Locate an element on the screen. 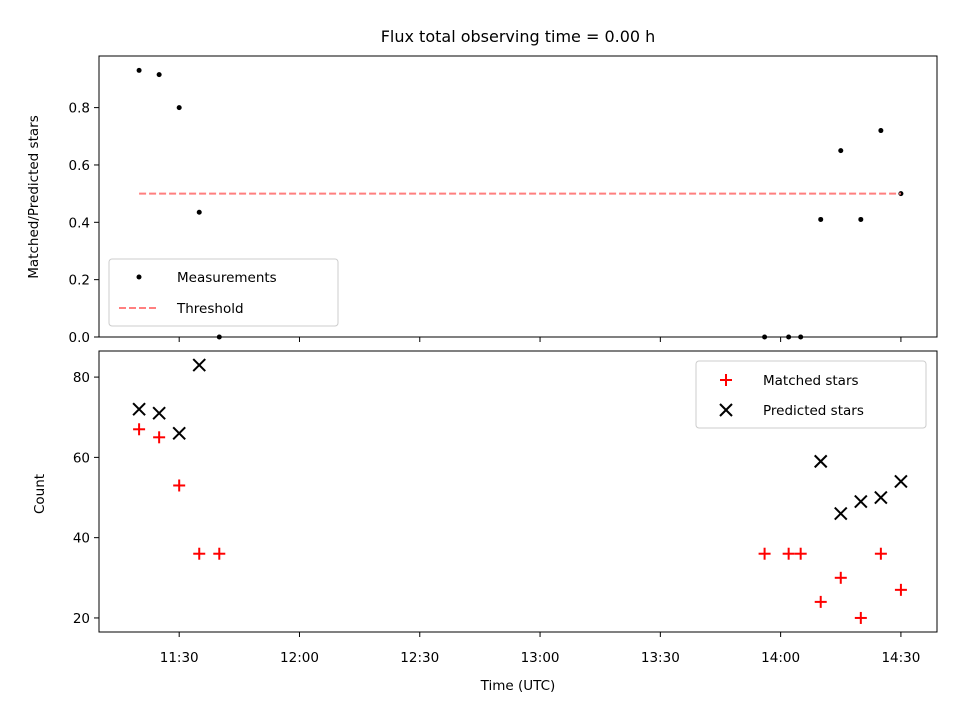 This screenshot has width=960, height=720. top-y-axis: 0.0 0.2 0.4 0.6 0.8 is located at coordinates (84, 223).